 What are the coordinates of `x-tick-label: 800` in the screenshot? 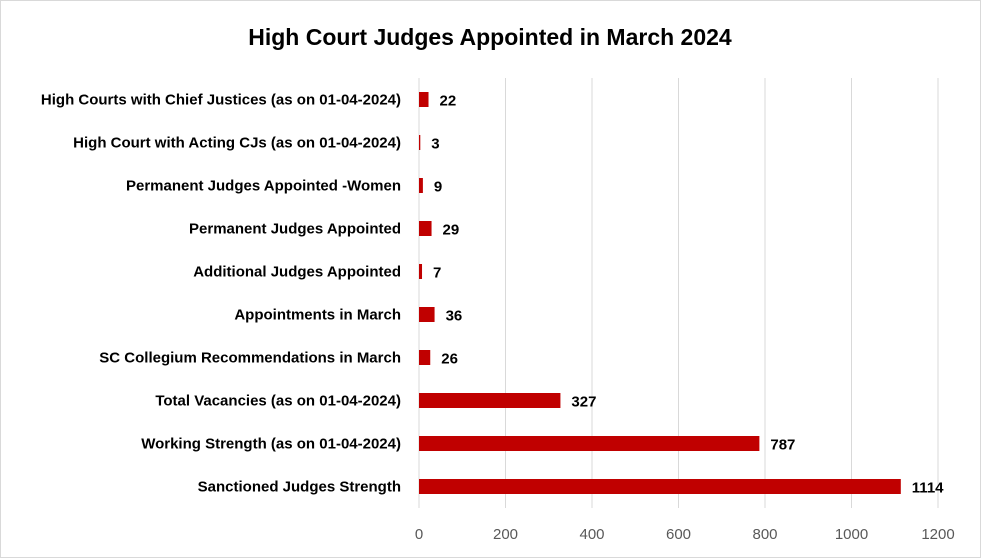 It's located at (764, 534).